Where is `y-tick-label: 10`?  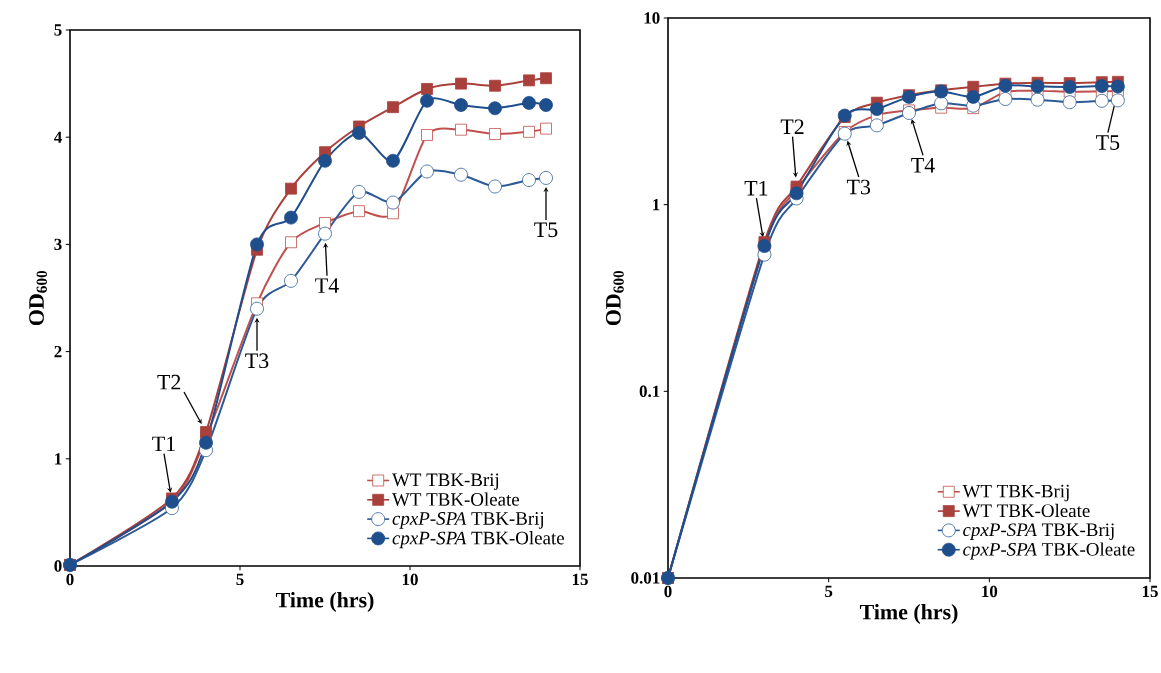 y-tick-label: 10 is located at coordinates (652, 18).